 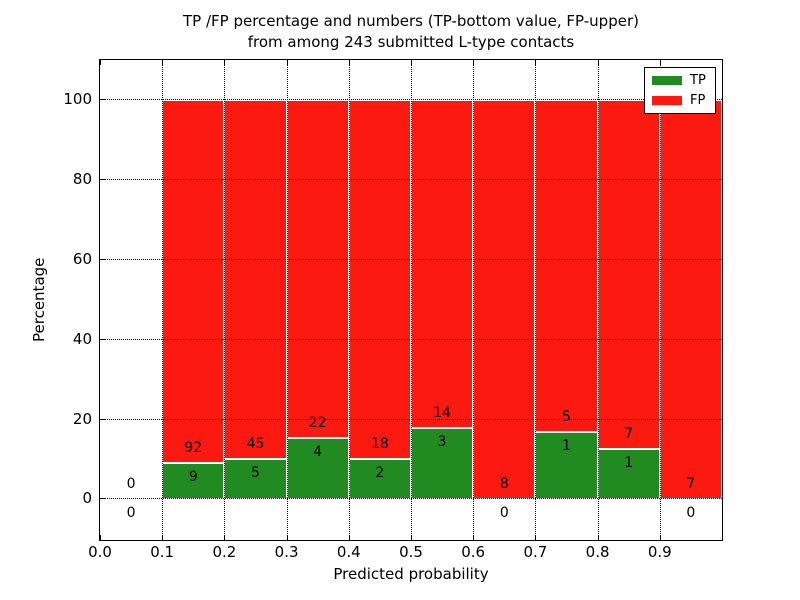 What do you see at coordinates (659, 552) in the screenshot?
I see `x-tick-label: 0.9` at bounding box center [659, 552].